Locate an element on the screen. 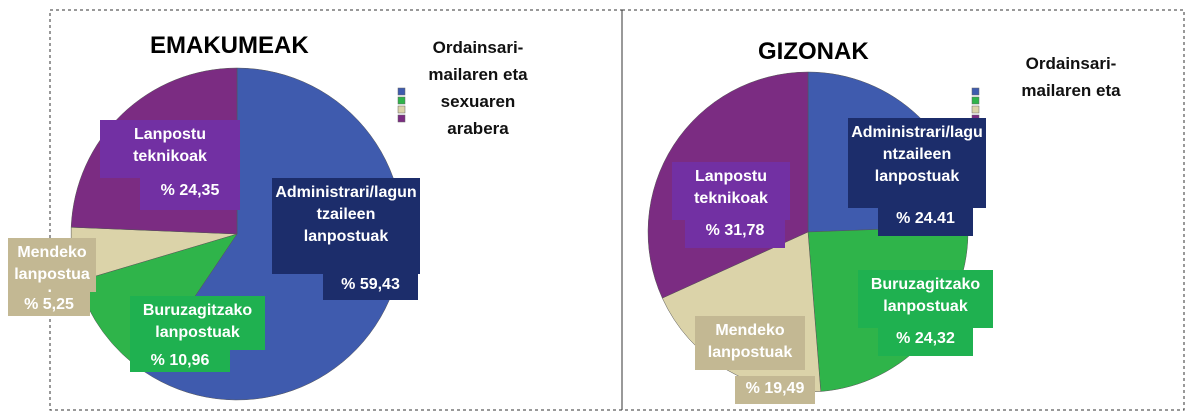 Image resolution: width=1186 pixels, height=412 pixels. chart-title: GIZONAK is located at coordinates (813, 51).